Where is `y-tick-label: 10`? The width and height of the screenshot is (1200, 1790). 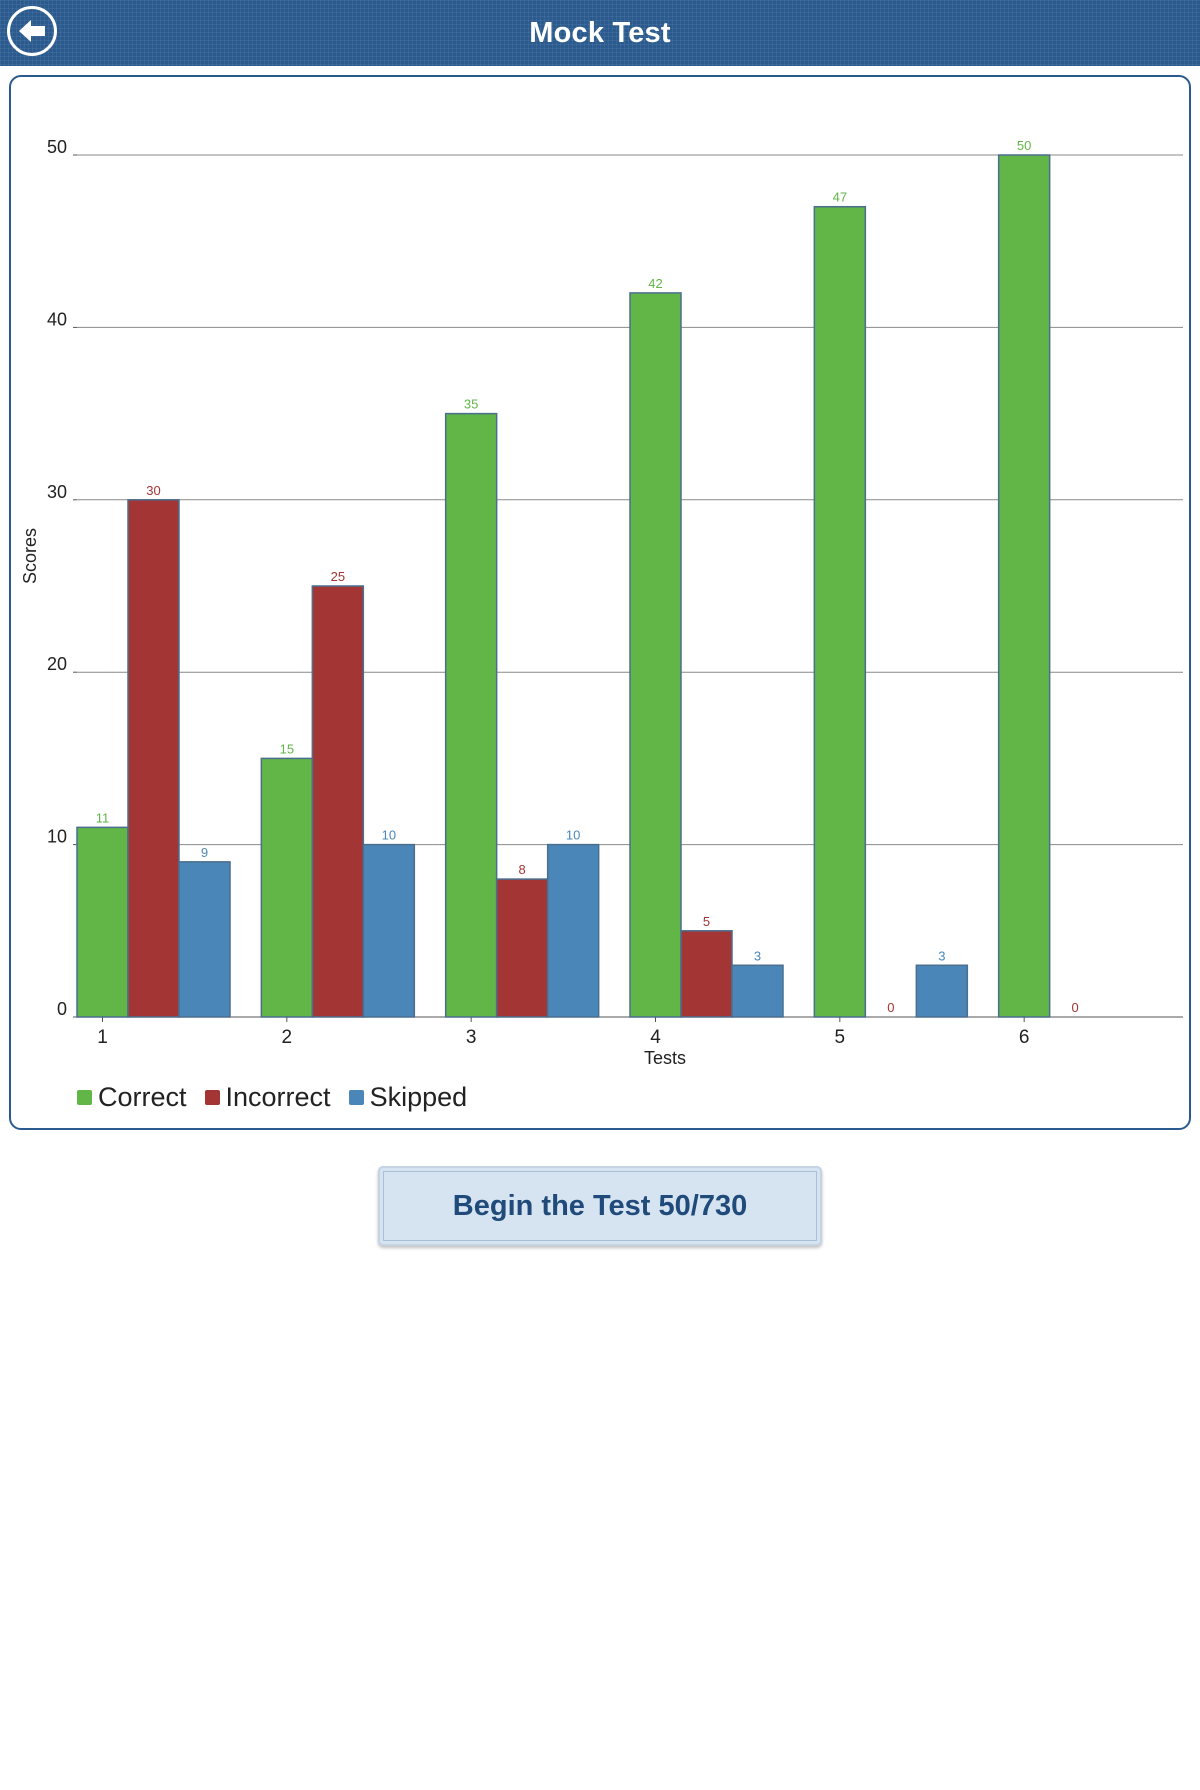
y-tick-label: 10 is located at coordinates (57, 837).